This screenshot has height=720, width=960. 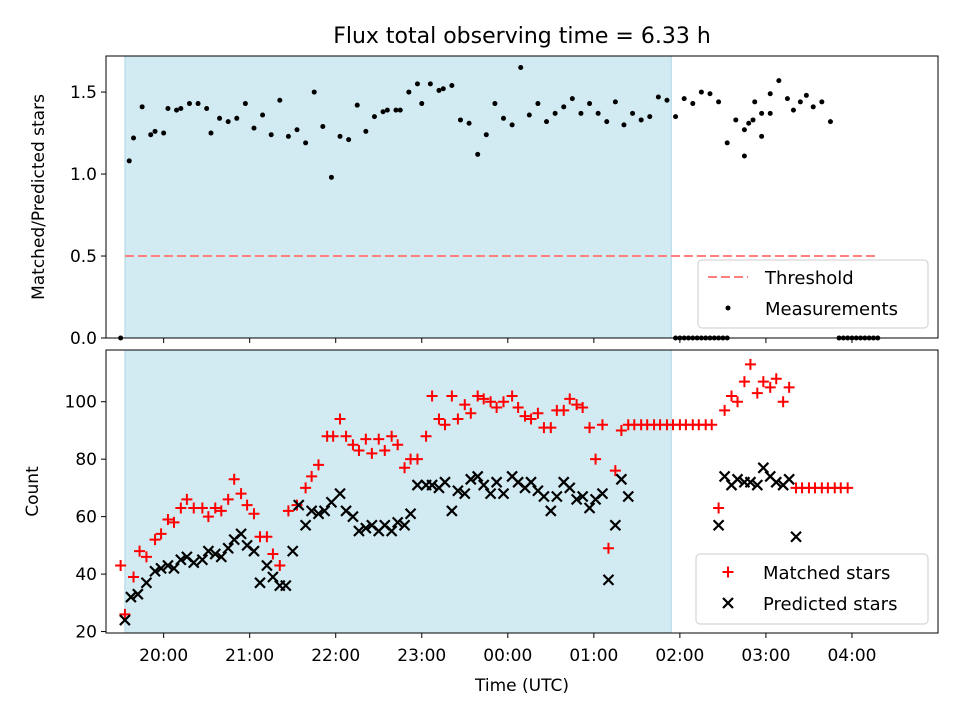 What do you see at coordinates (812, 589) in the screenshot?
I see `count-legend: Matched stars Predicted stars` at bounding box center [812, 589].